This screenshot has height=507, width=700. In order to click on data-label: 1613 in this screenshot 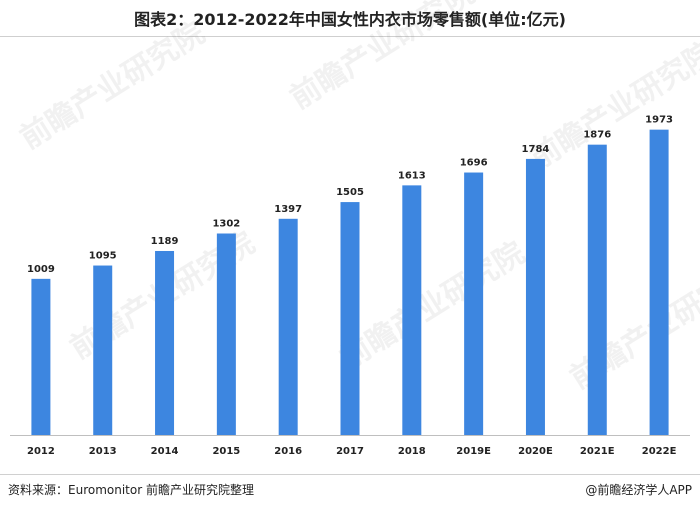, I will do `click(412, 175)`.